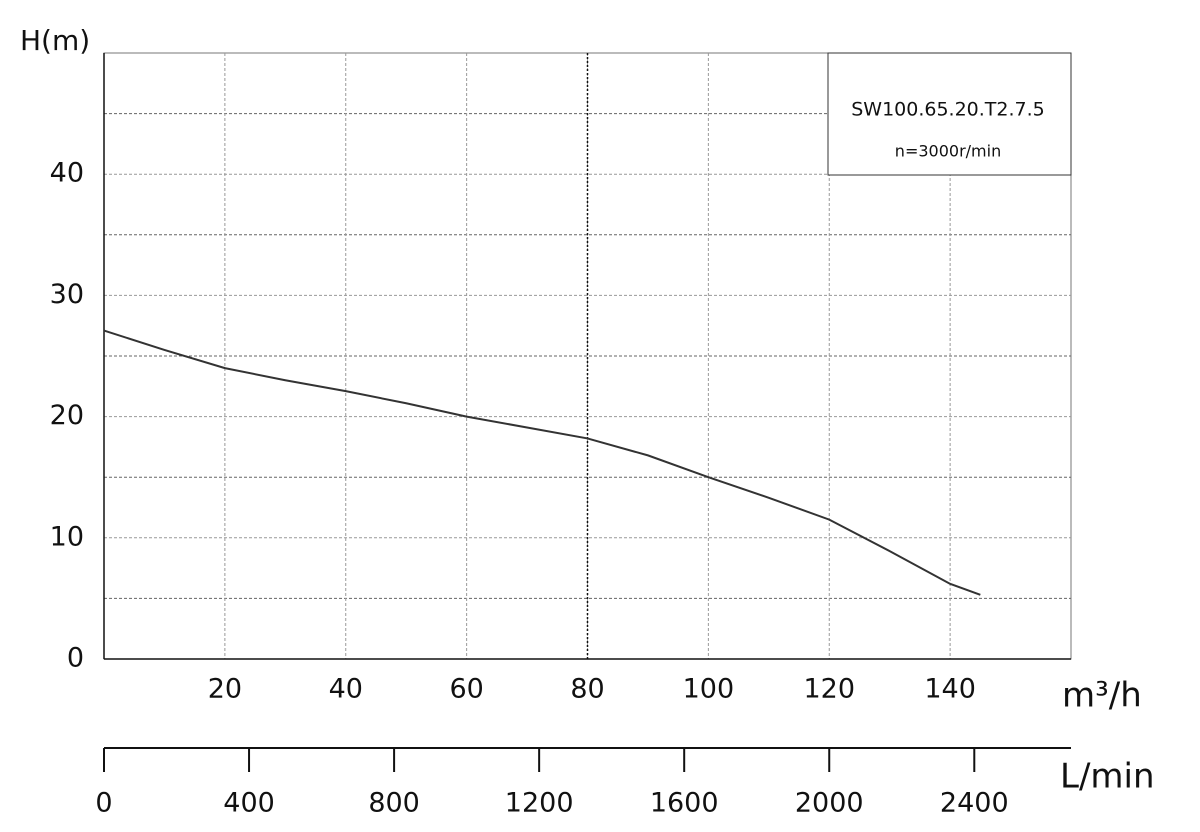 The width and height of the screenshot is (1200, 832). What do you see at coordinates (67, 173) in the screenshot?
I see `y-tick-label: 40` at bounding box center [67, 173].